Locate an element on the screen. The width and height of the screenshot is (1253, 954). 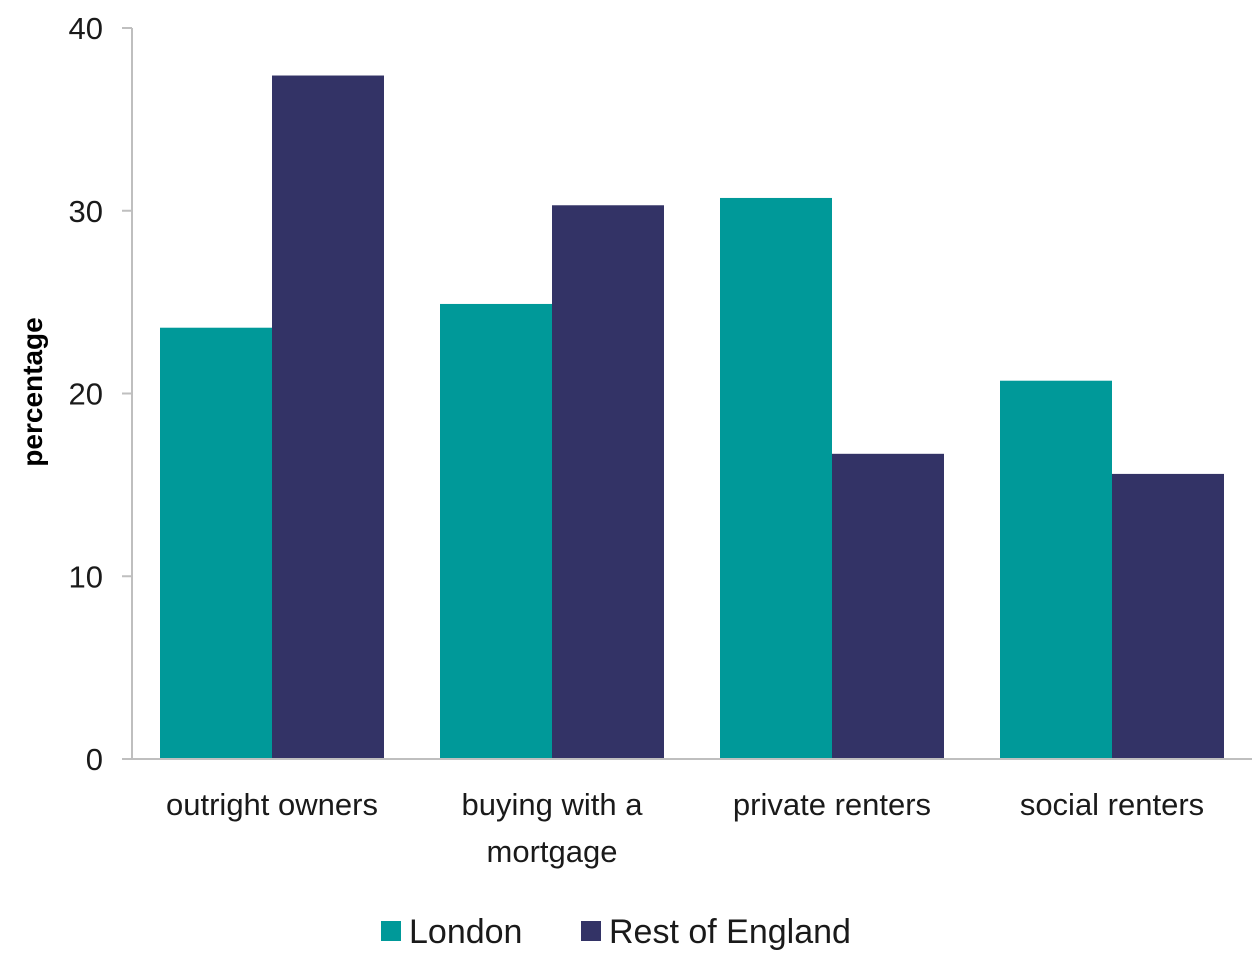
x-category-label: social renters is located at coordinates (1112, 804).